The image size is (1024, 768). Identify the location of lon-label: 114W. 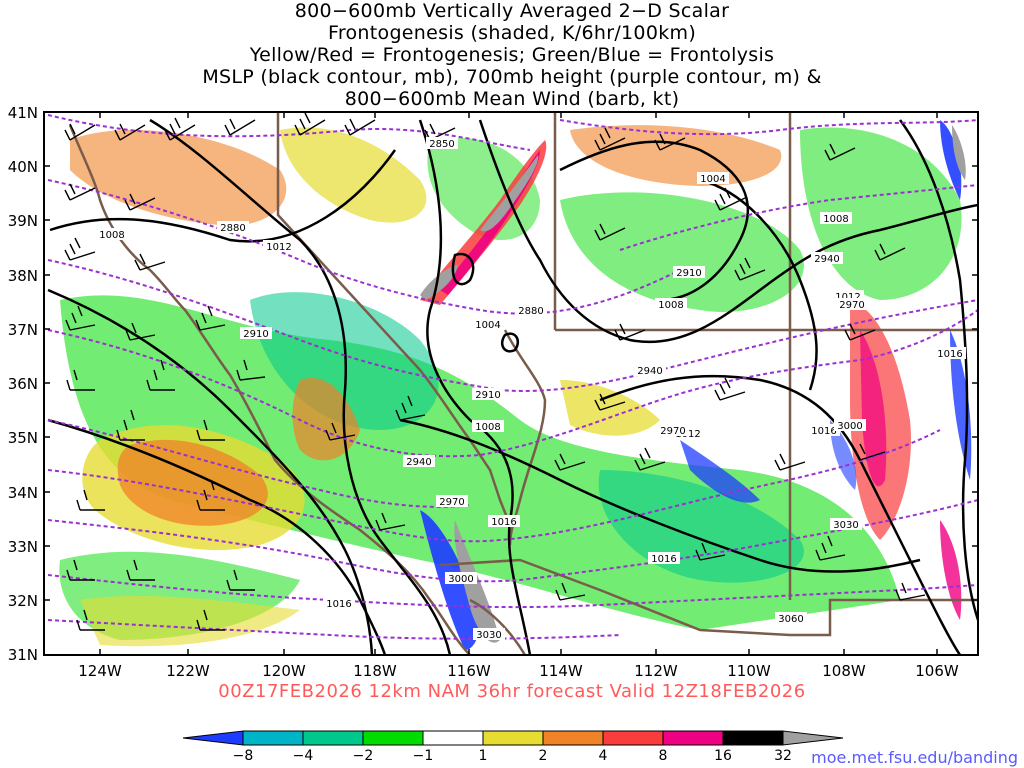
(561, 671).